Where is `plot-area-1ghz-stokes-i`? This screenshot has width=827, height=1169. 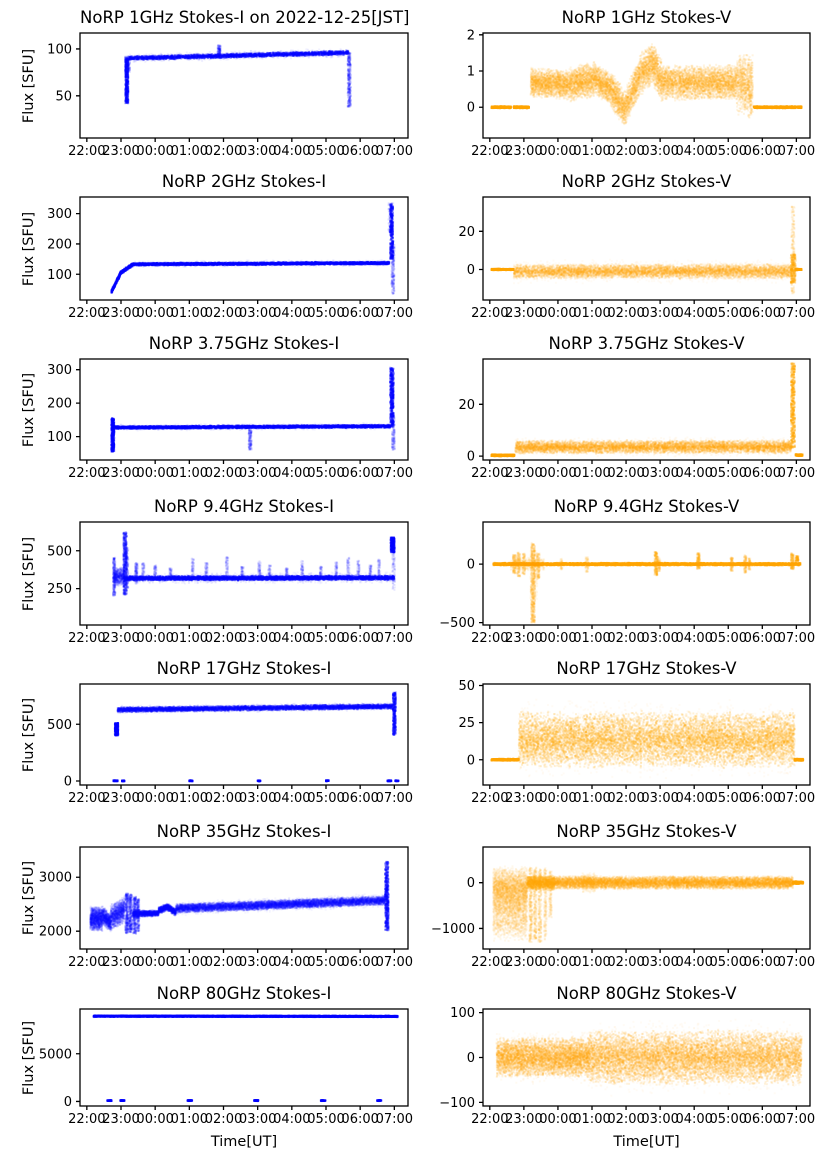
plot-area-1ghz-stokes-i is located at coordinates (210, 85).